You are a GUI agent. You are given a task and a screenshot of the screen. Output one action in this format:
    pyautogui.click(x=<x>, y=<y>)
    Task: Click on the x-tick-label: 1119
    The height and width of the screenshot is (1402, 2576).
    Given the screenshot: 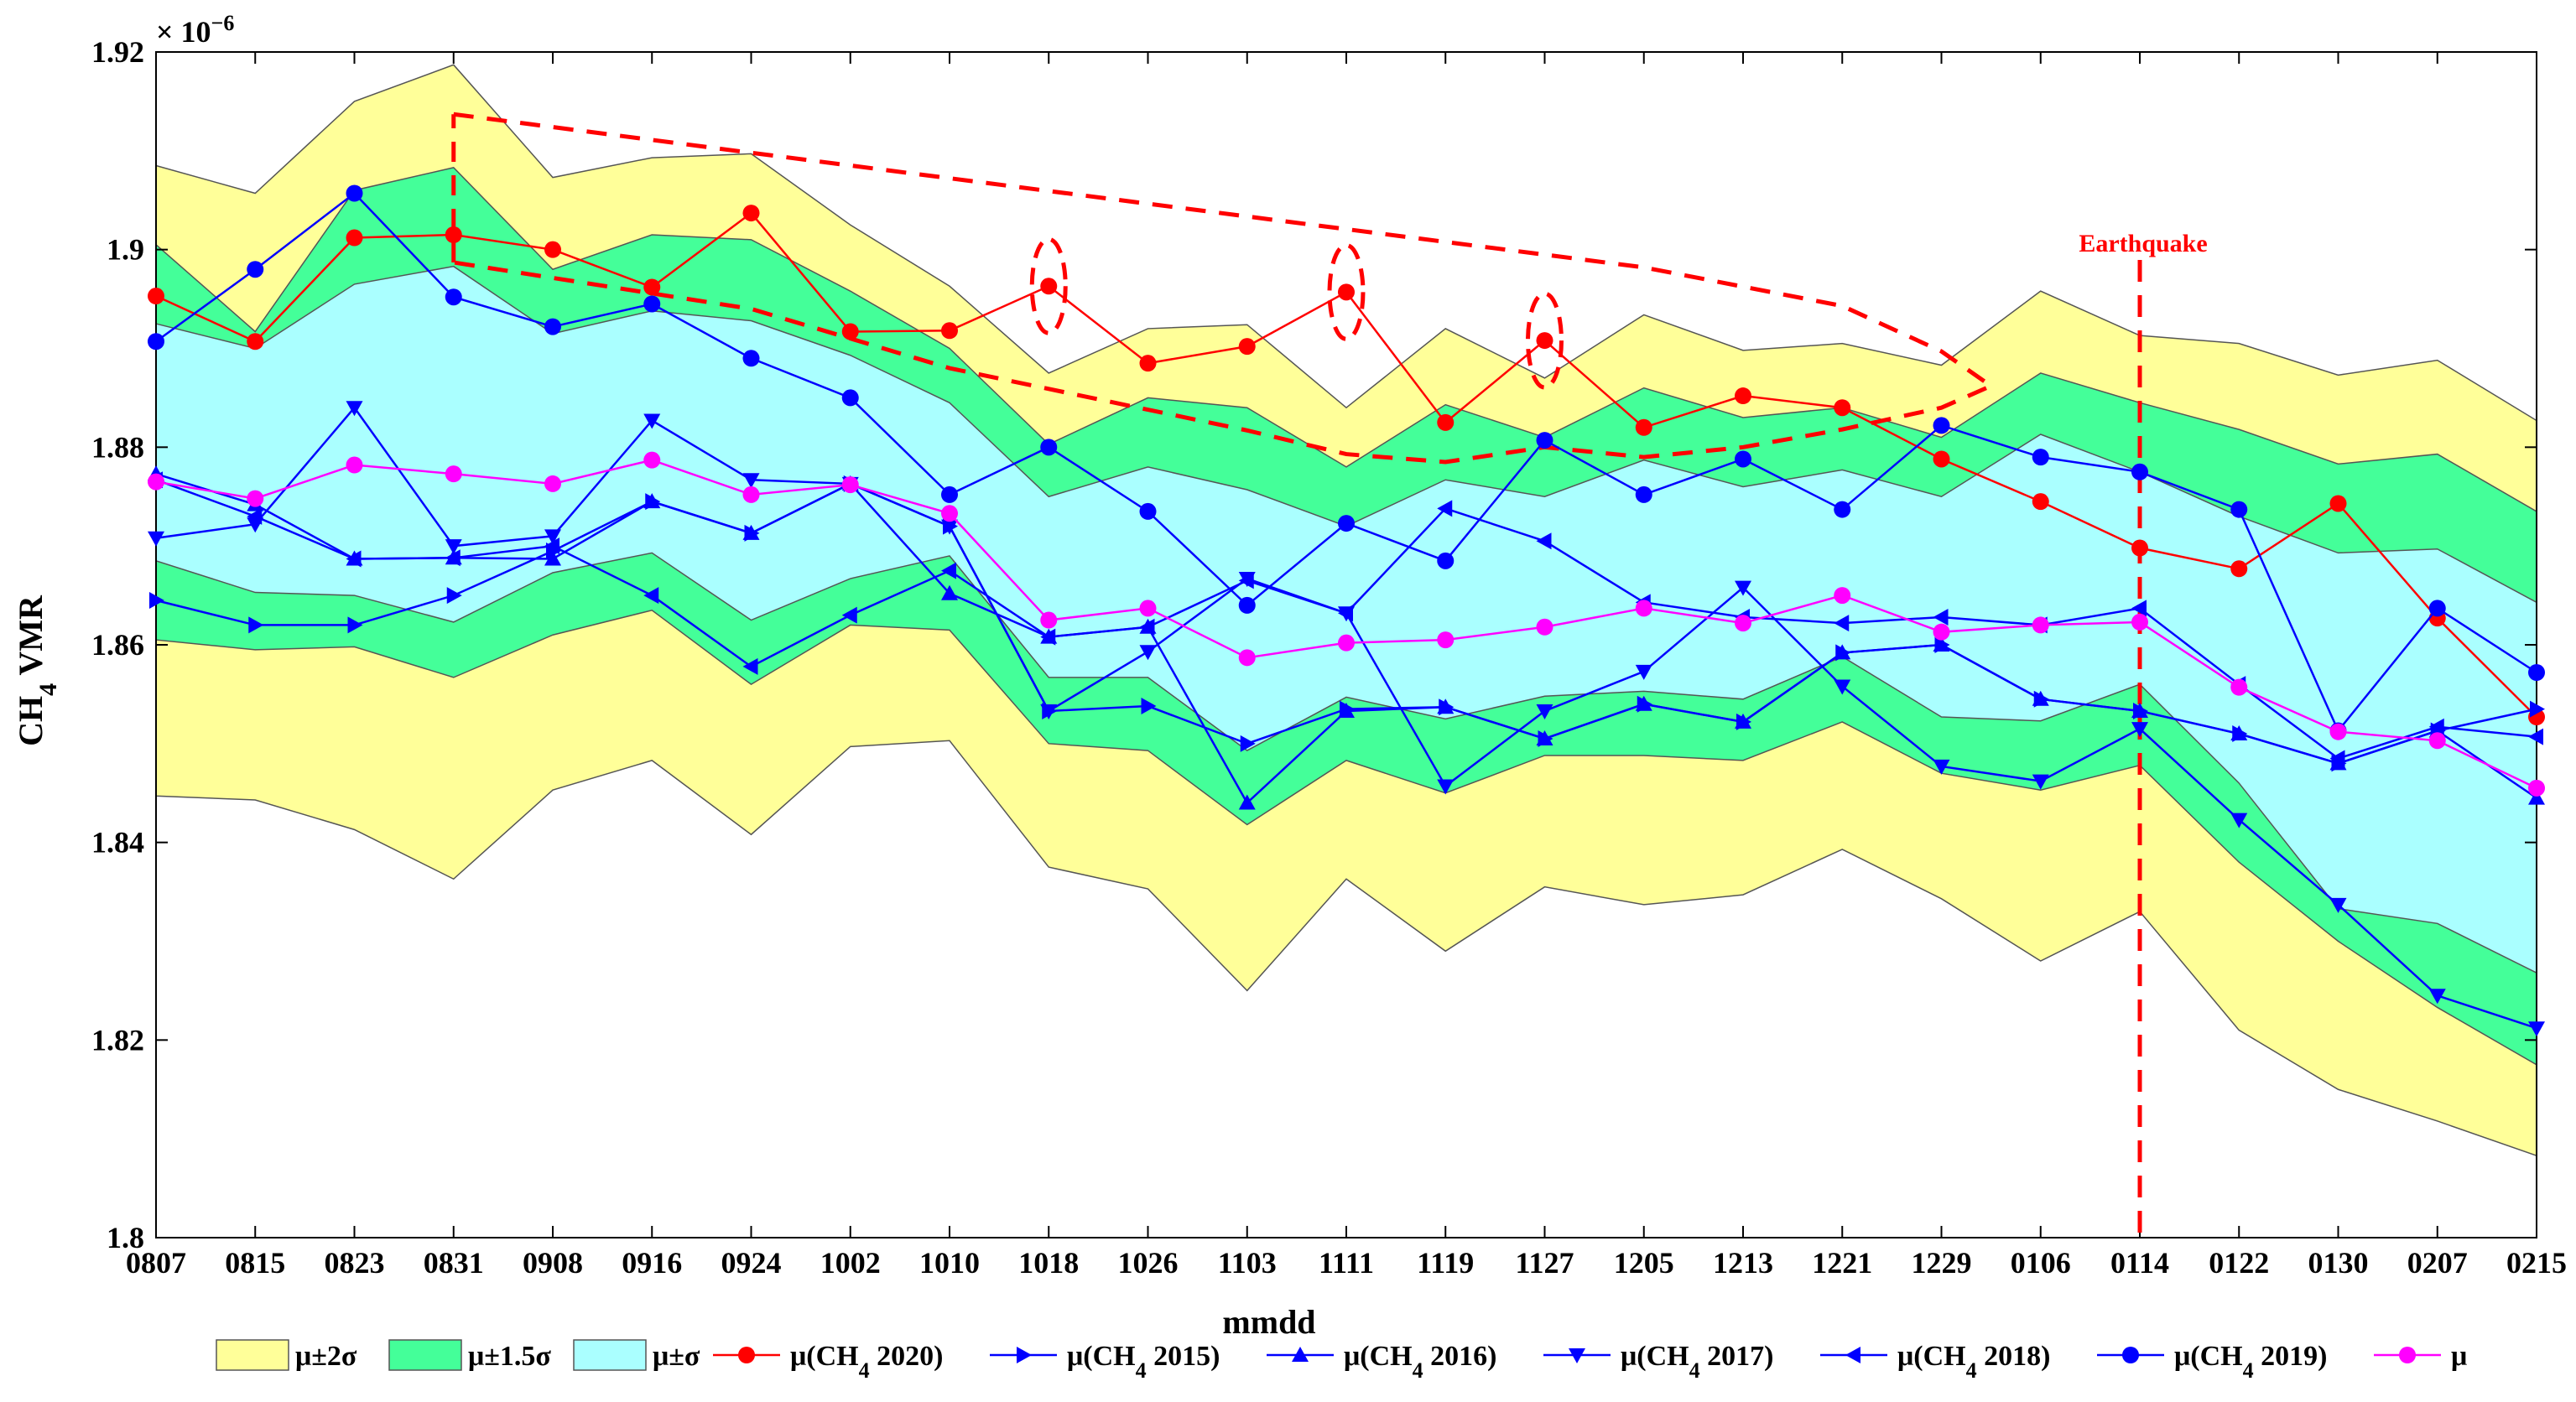 What is the action you would take?
    pyautogui.click(x=1445, y=1263)
    